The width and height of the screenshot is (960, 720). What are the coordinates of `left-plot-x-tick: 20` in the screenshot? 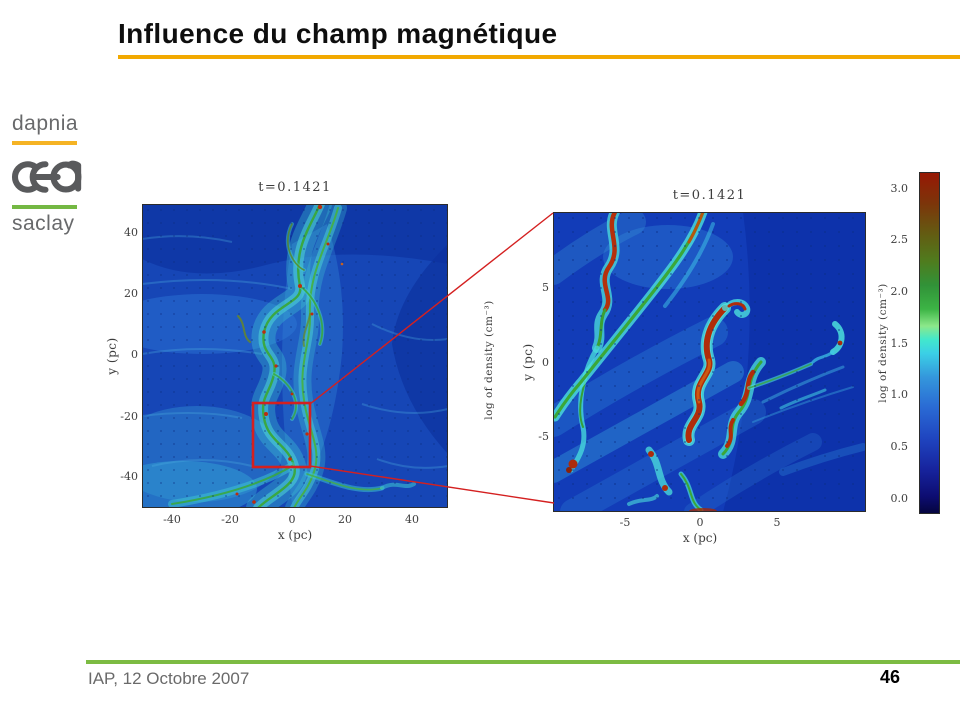 It's located at (345, 519).